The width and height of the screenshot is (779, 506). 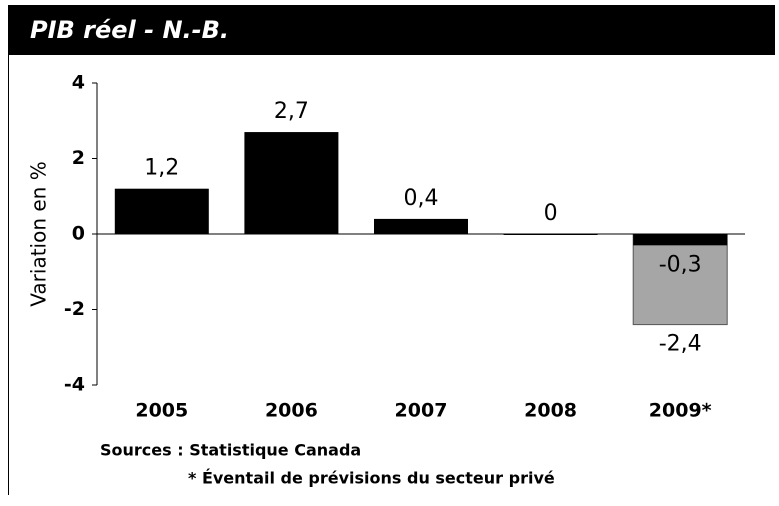 What do you see at coordinates (129, 30) in the screenshot?
I see `chart-title: PIB réel - N.-B.` at bounding box center [129, 30].